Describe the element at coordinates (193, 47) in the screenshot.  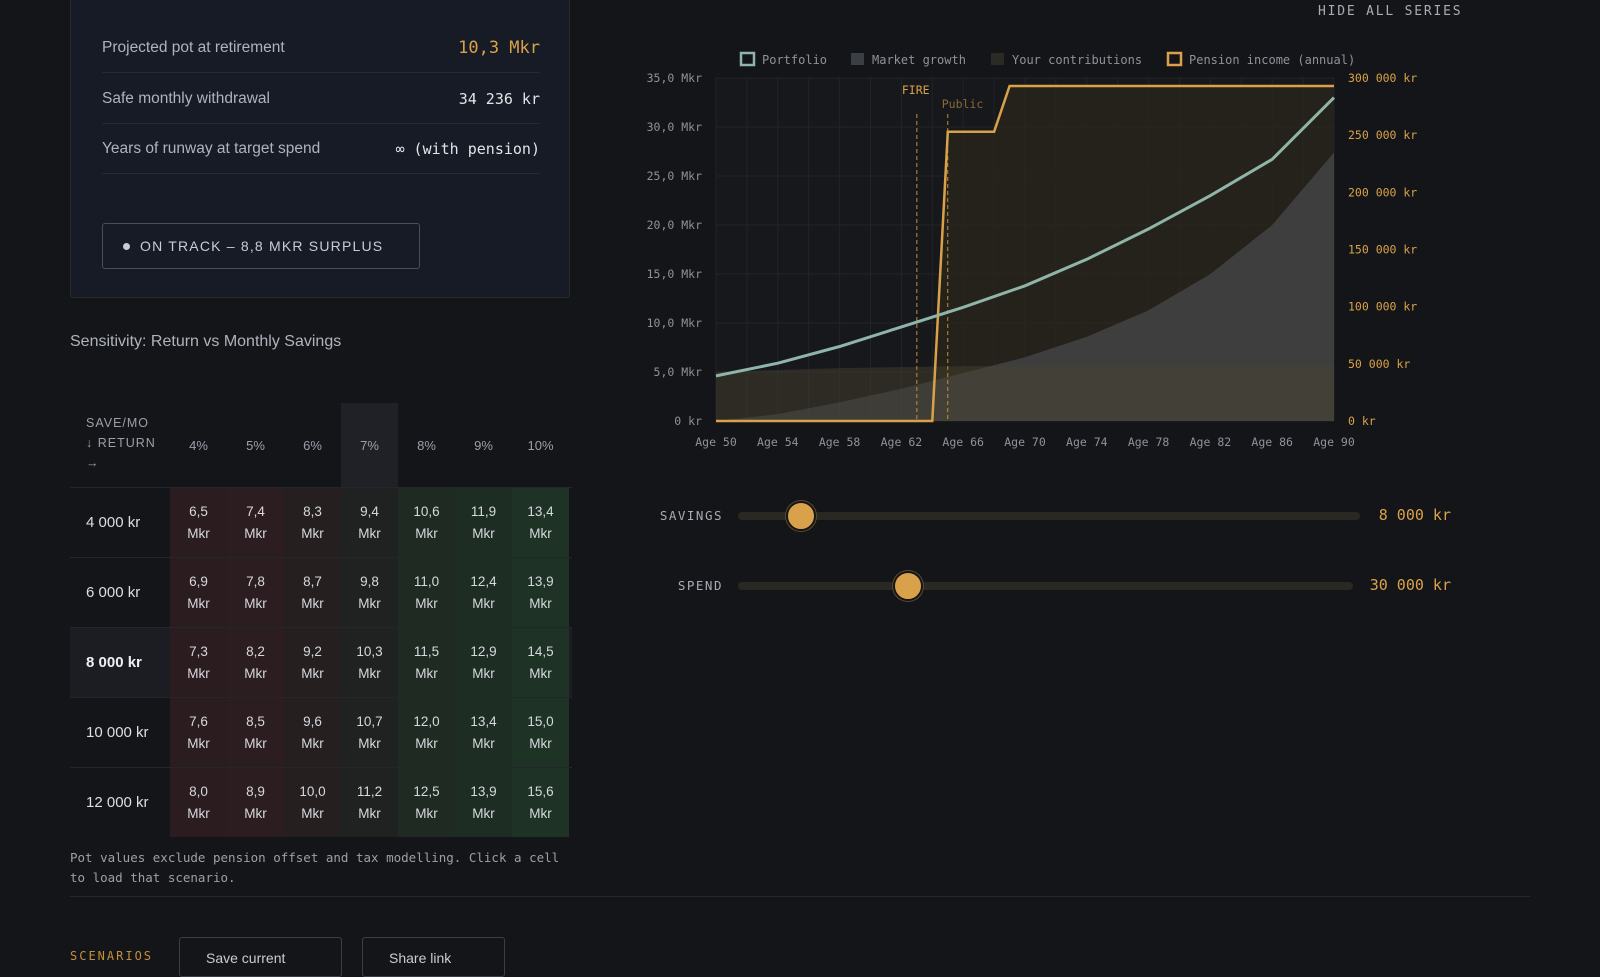
I see `summary-label: Projected pot at retirement` at that location.